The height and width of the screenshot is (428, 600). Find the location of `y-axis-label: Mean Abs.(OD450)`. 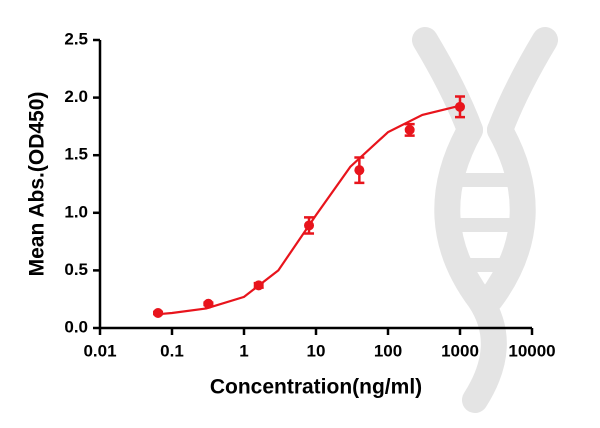

y-axis-label: Mean Abs.(OD450) is located at coordinates (37, 184).